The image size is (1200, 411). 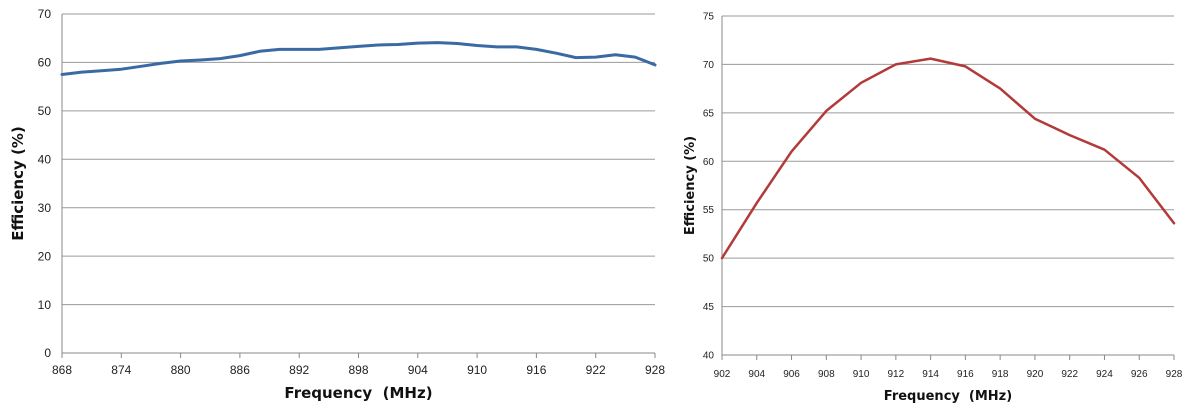 I want to click on x-tick-label: 898, so click(x=358, y=370).